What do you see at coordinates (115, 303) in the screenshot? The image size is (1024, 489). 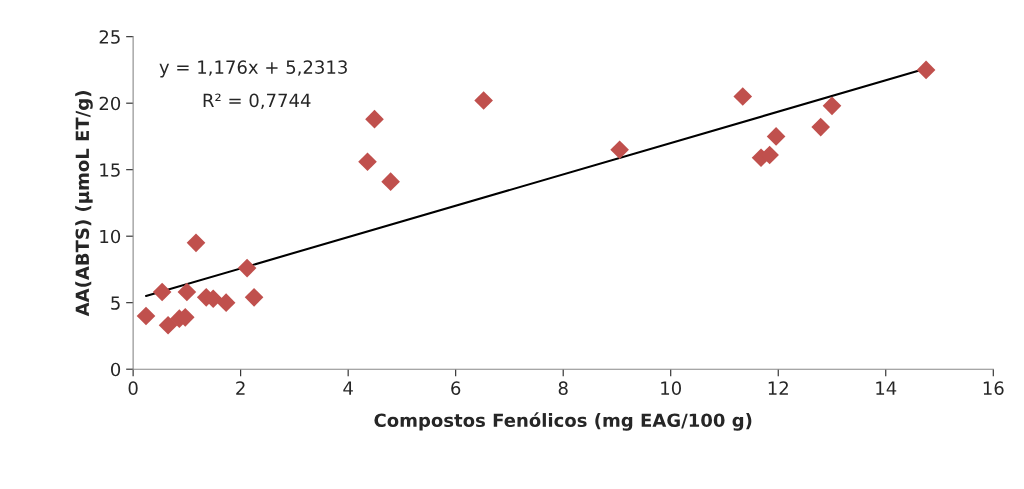 I see `y-tick-label: 5` at bounding box center [115, 303].